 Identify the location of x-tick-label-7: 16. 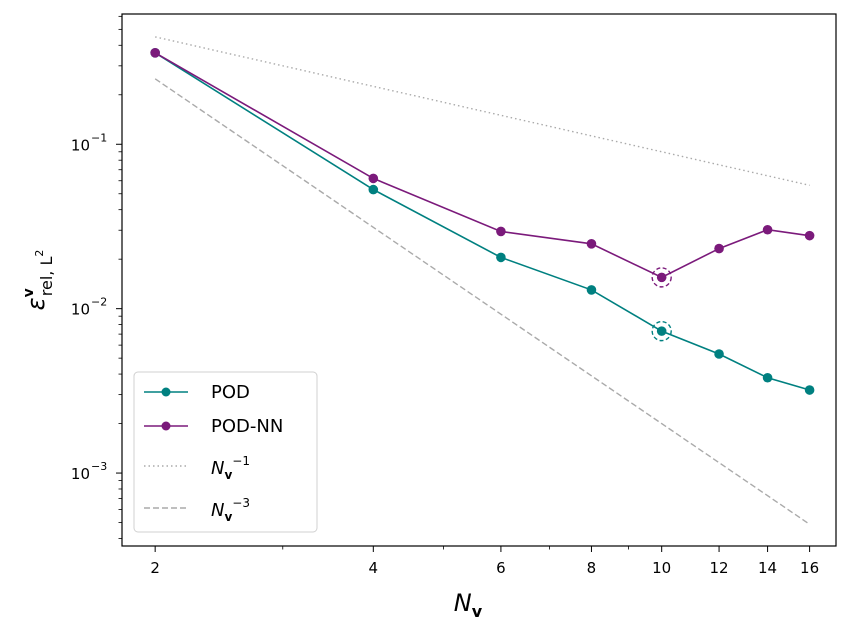
(809, 568).